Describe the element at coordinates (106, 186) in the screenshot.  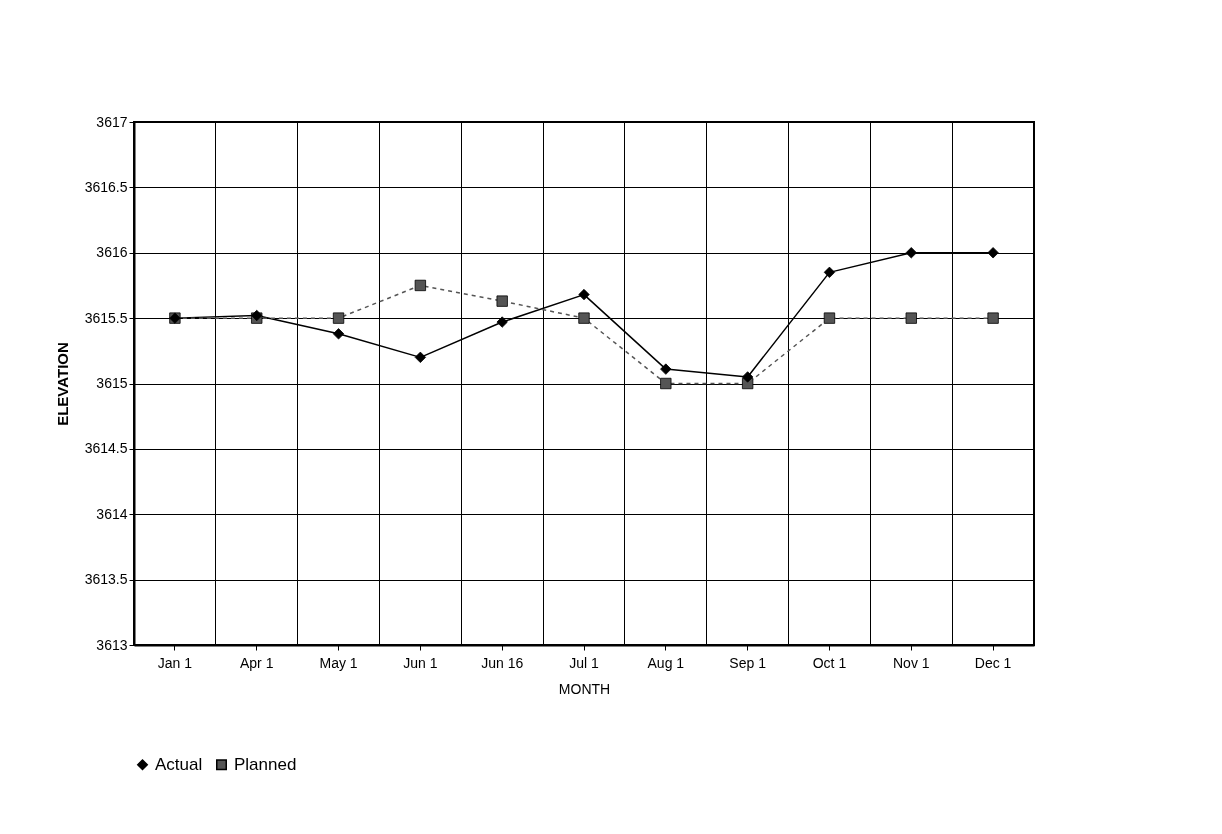
I see `y-tick-label: 3616.5` at that location.